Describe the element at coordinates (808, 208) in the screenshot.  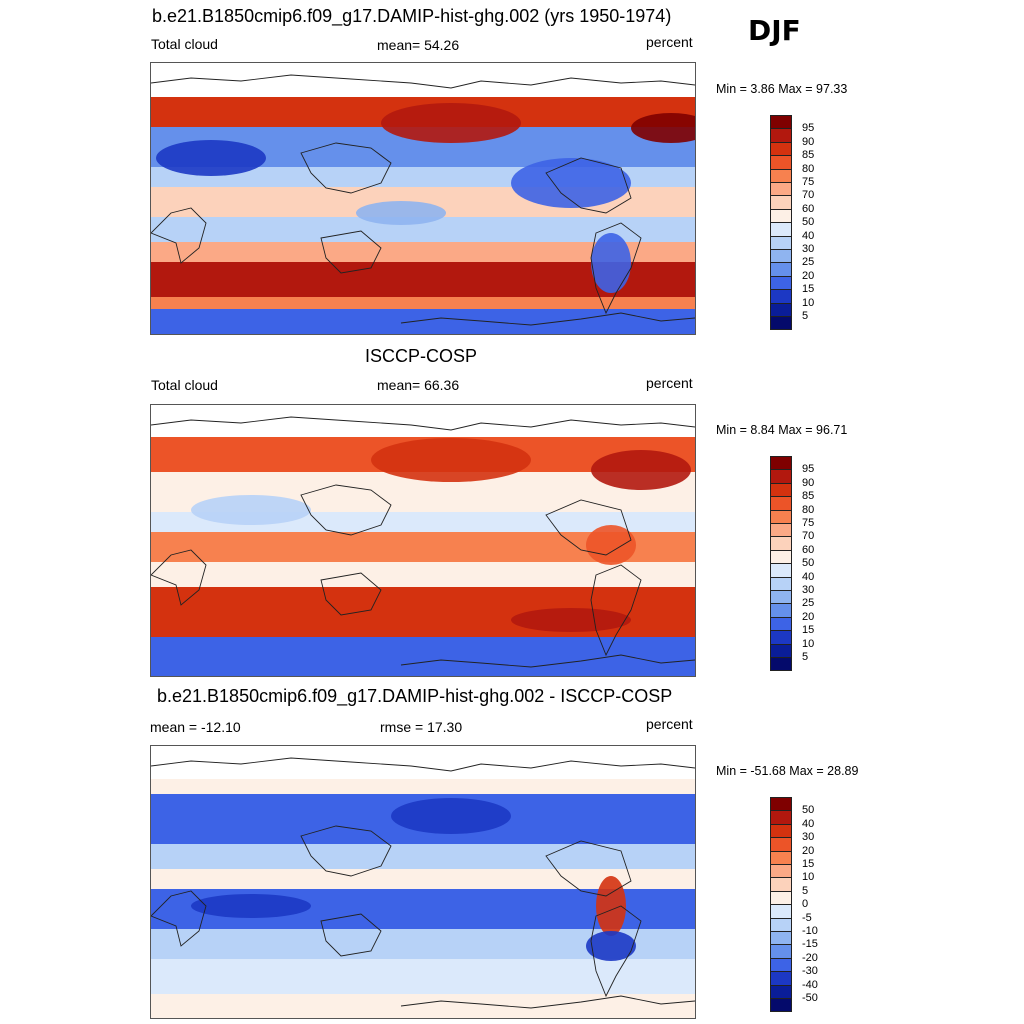
I see `colorbar-tick-label: 60` at that location.